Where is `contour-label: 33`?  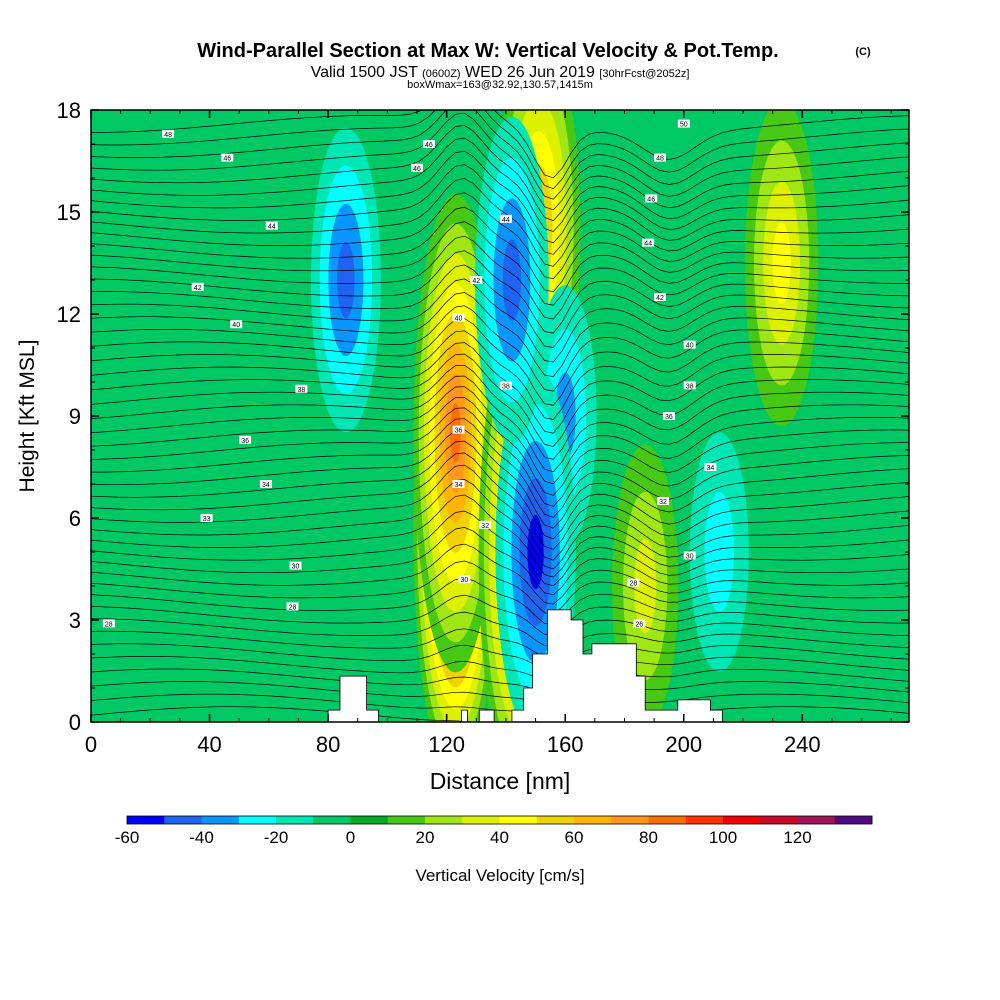 contour-label: 33 is located at coordinates (207, 519).